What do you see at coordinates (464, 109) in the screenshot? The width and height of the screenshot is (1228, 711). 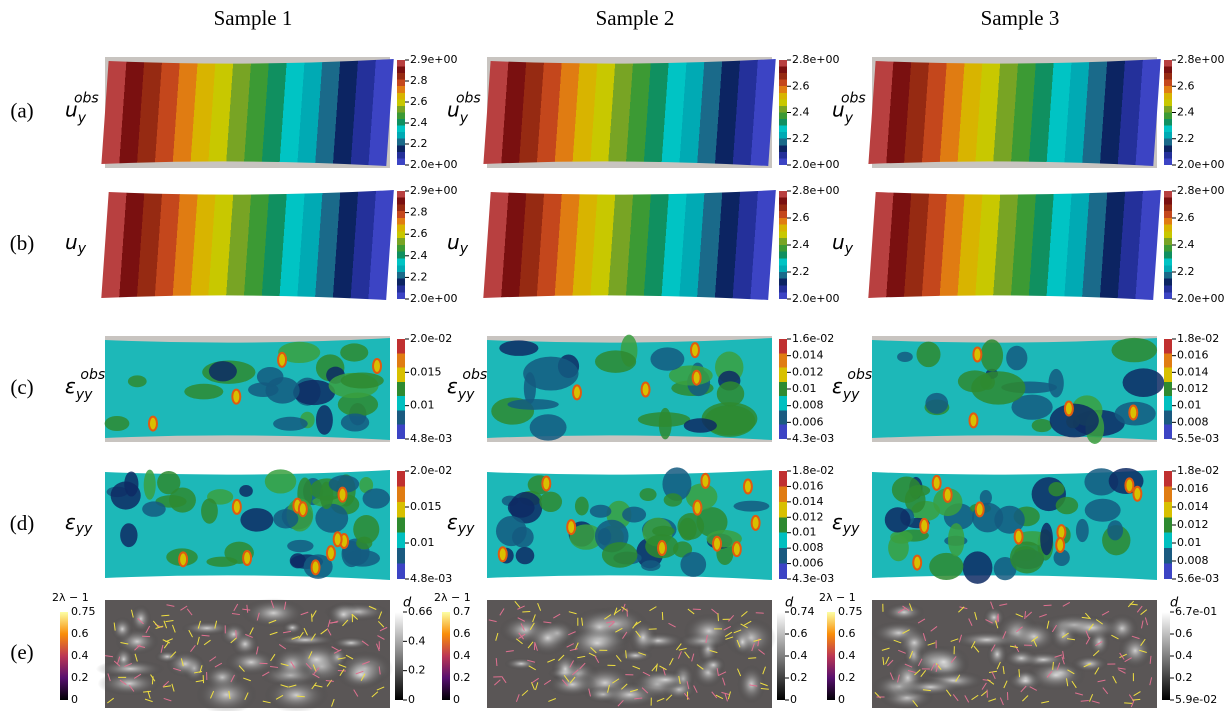 I see `field-label: uy obs` at bounding box center [464, 109].